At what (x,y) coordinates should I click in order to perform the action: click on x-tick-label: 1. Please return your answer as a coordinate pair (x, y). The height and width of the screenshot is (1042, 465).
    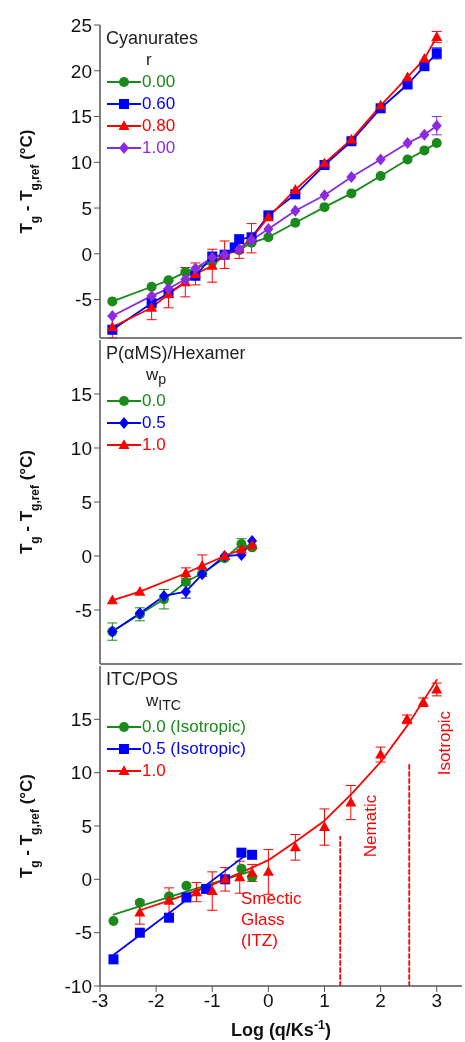
    Looking at the image, I should click on (324, 1001).